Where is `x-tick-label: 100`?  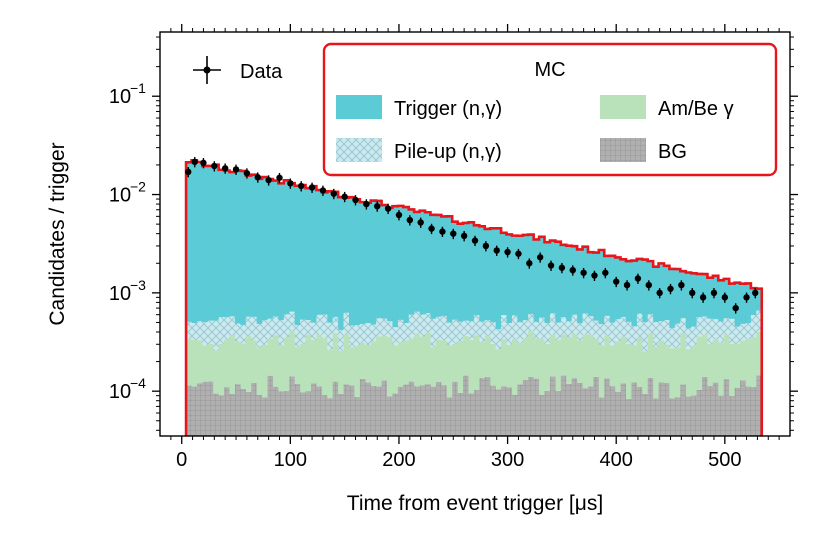
x-tick-label: 100 is located at coordinates (290, 460).